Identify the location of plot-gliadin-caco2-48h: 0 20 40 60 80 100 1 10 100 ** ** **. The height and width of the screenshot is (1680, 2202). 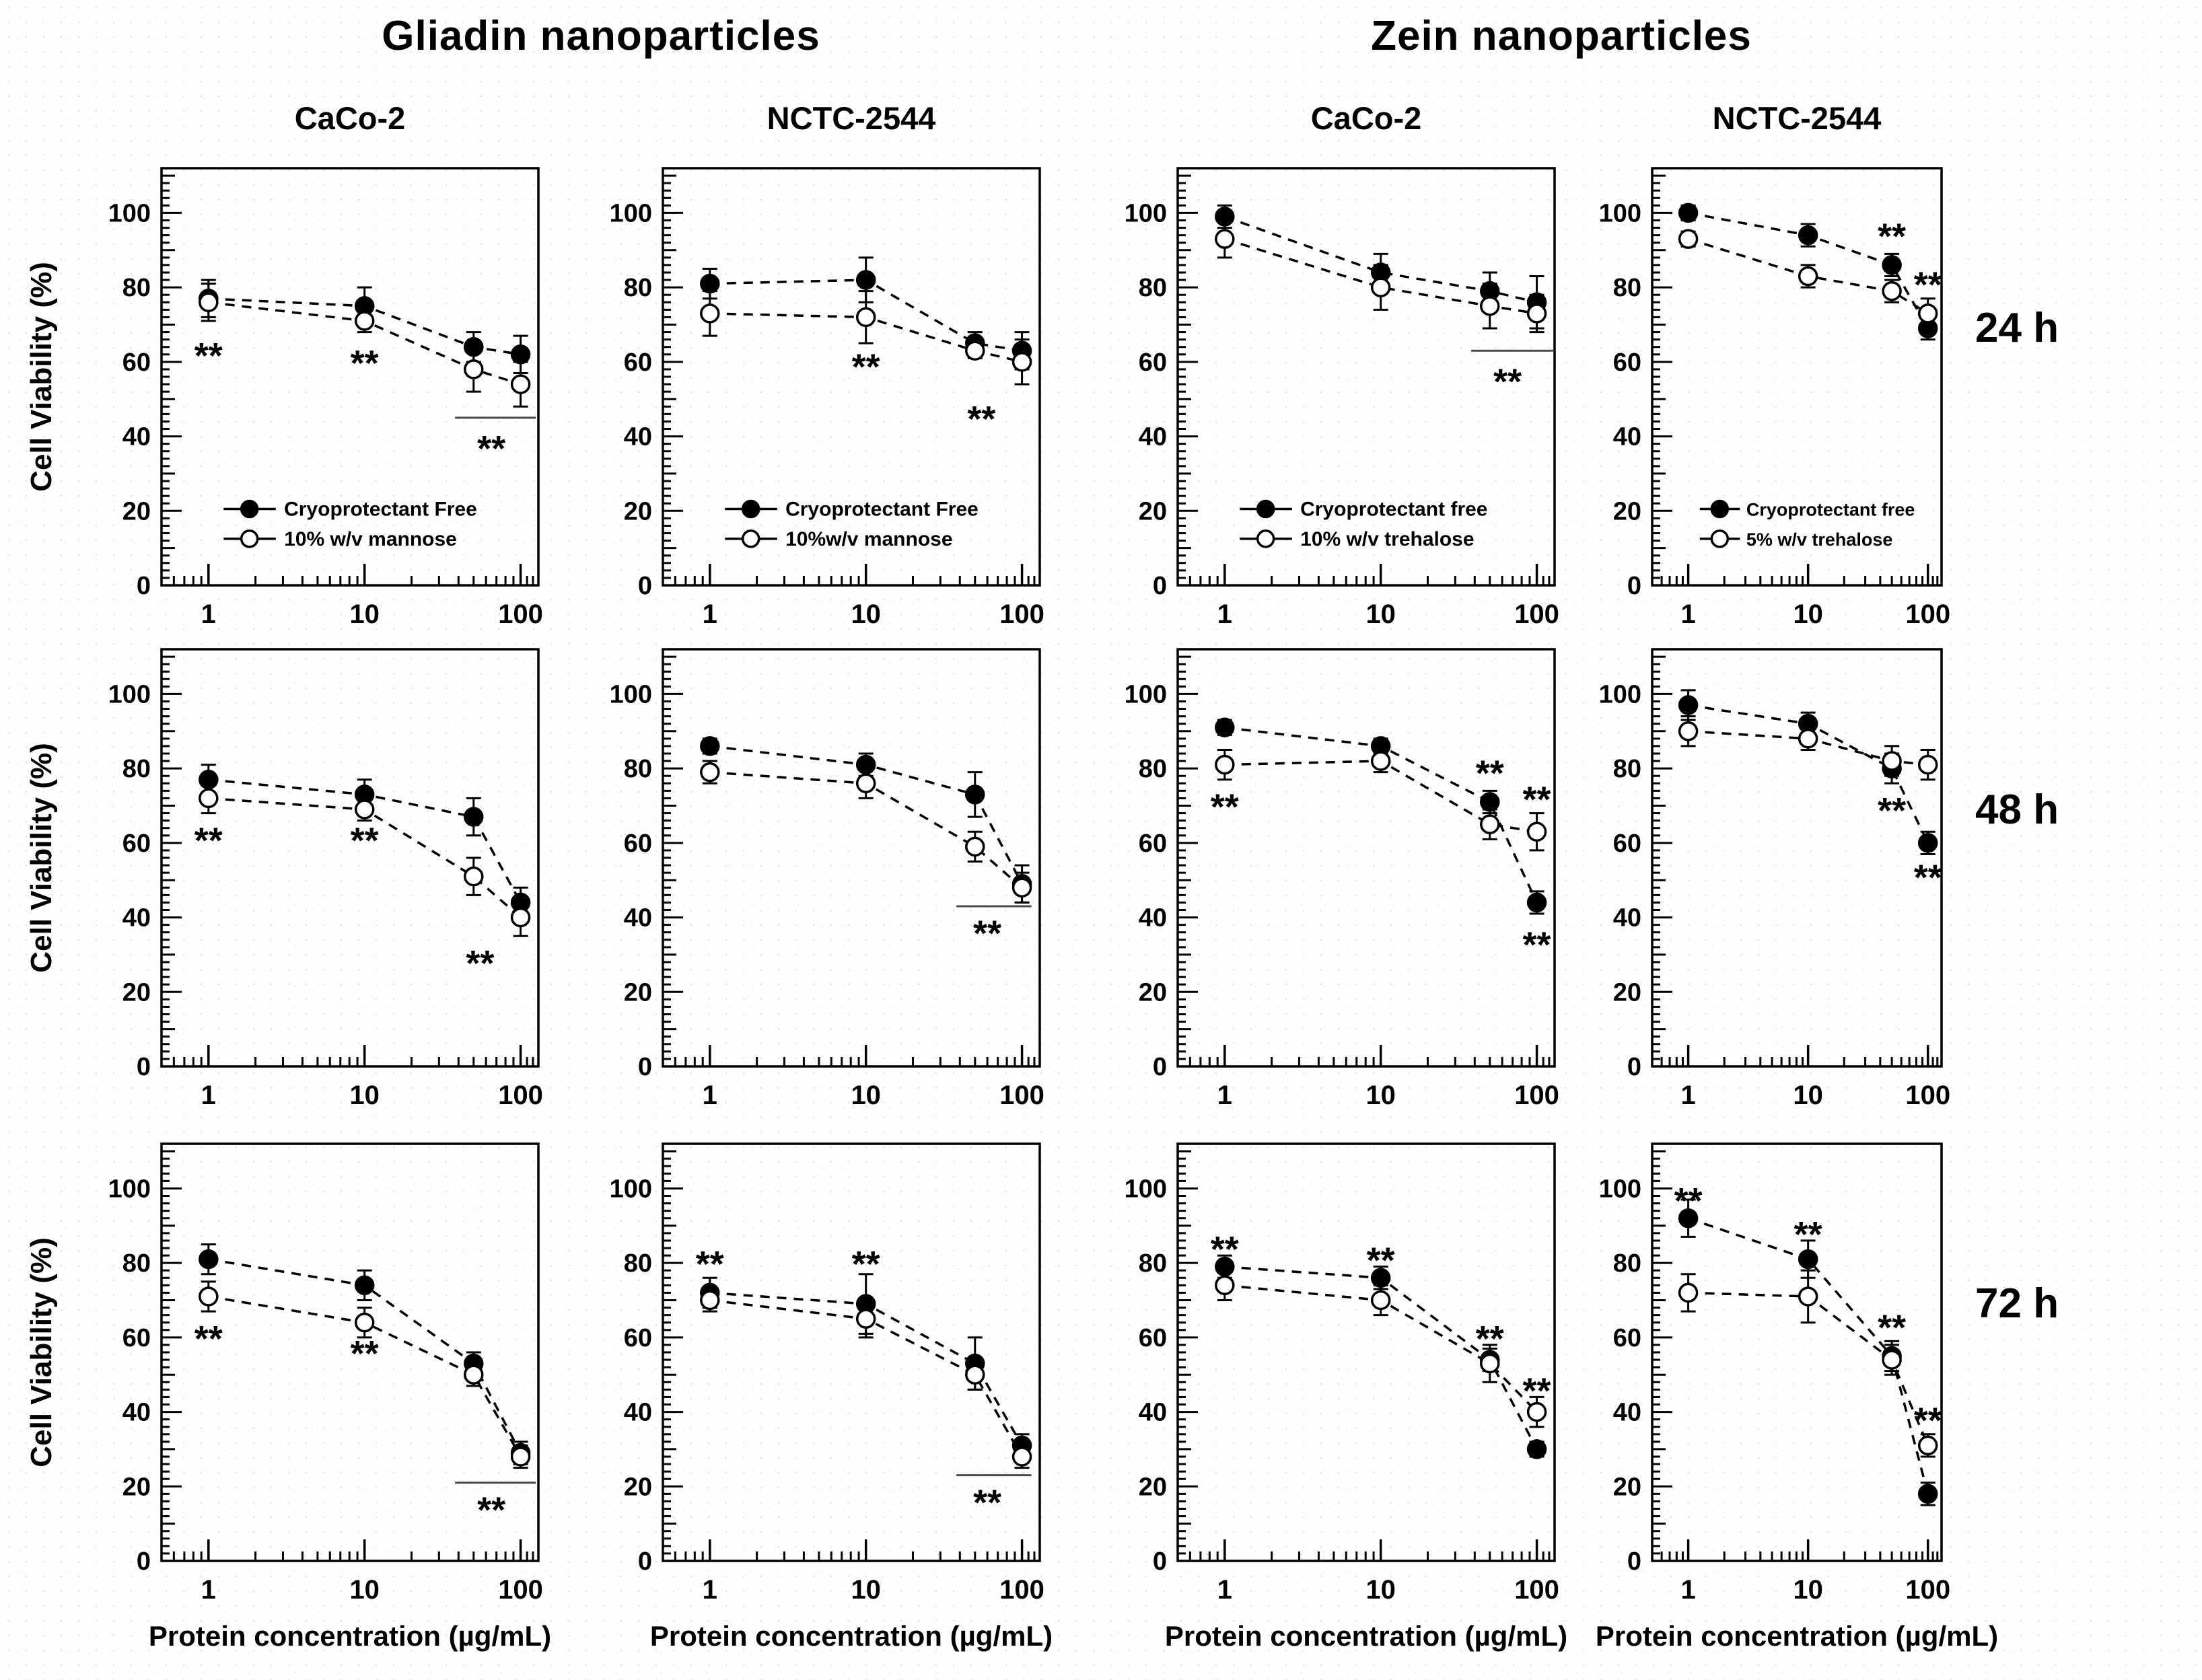
(325, 879).